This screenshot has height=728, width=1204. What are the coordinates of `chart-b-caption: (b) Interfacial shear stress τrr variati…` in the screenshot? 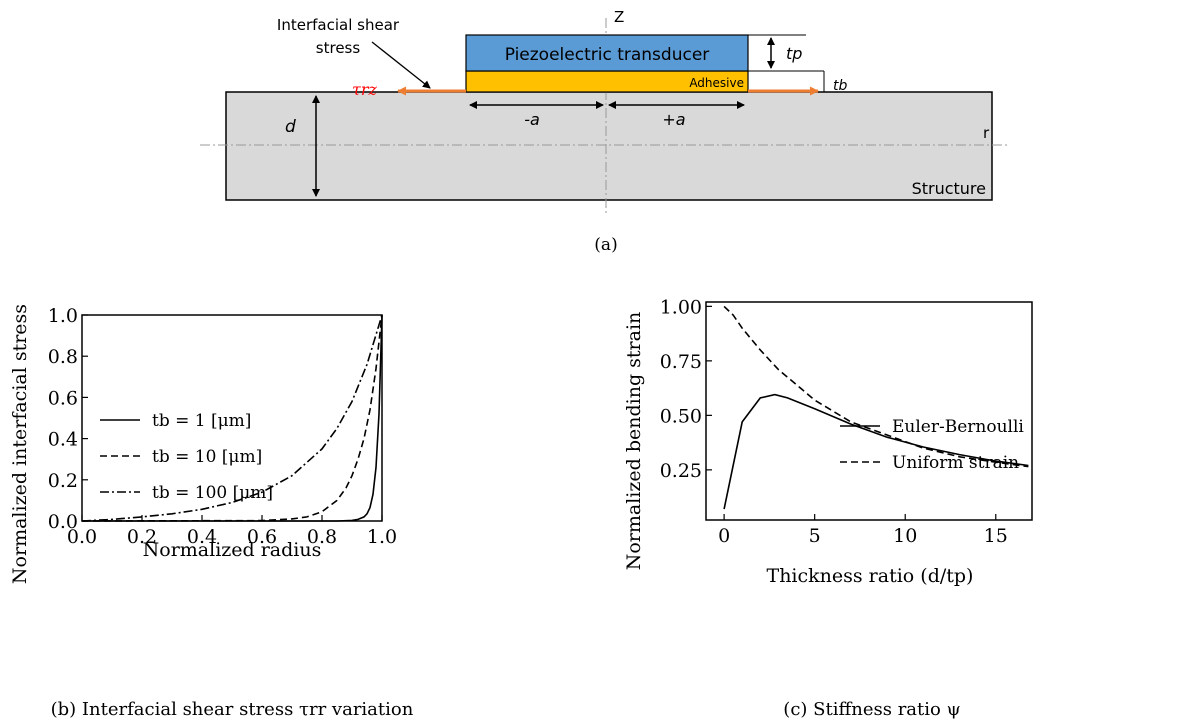 It's located at (232, 709).